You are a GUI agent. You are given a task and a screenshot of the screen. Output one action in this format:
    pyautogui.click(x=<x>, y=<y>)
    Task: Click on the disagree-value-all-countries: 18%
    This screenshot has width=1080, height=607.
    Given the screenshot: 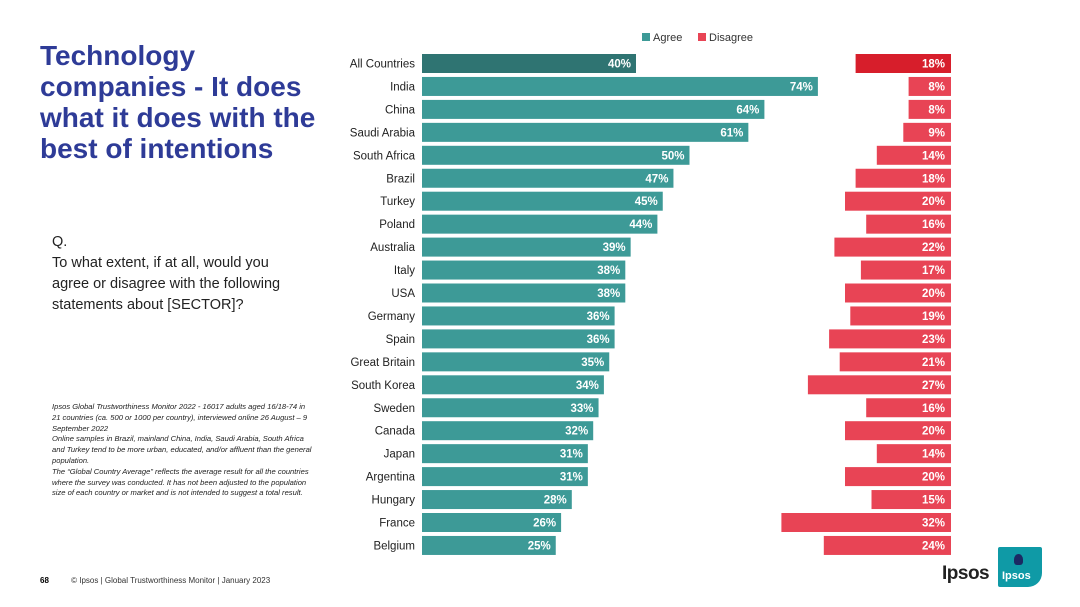 What is the action you would take?
    pyautogui.click(x=933, y=65)
    